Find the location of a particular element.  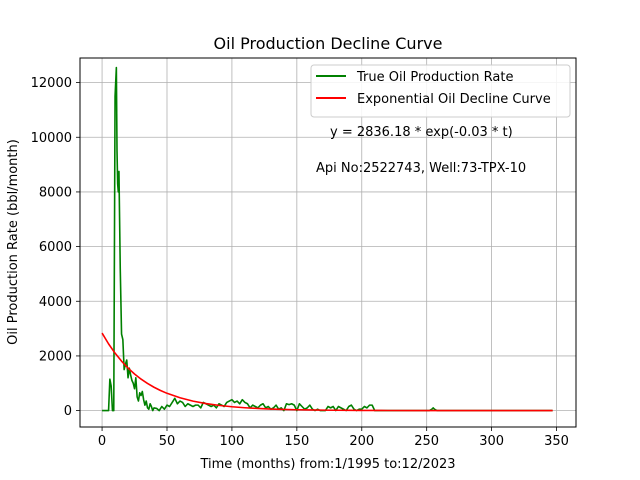

y-axis-title: Oil Production Rate (bbl/month) is located at coordinates (13, 242).